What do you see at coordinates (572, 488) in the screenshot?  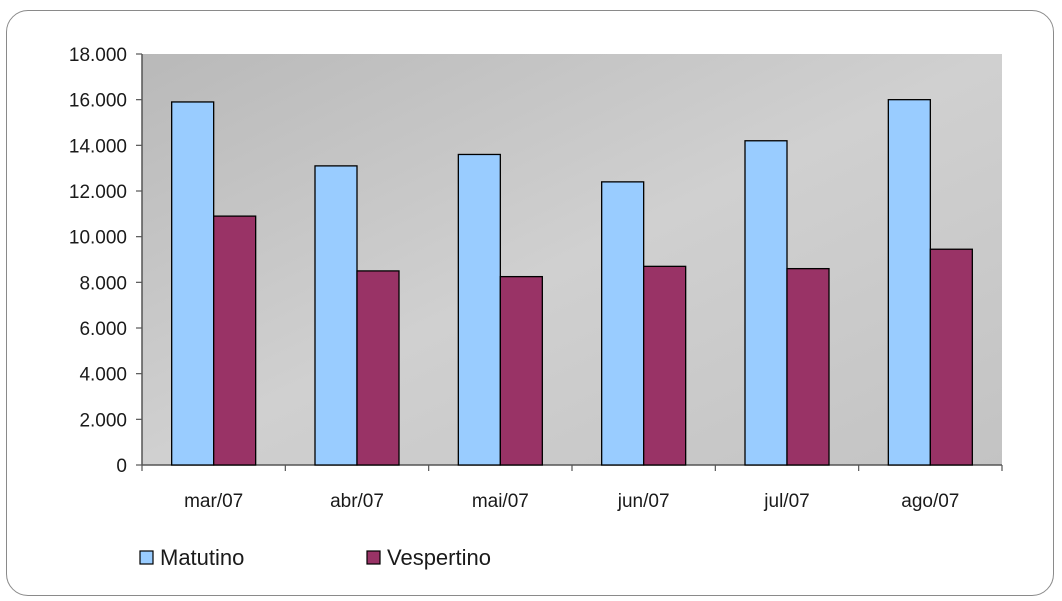 I see `x-axis: mar/07 abr/07 mai/07 jun/07 jul/07 ago/07` at bounding box center [572, 488].